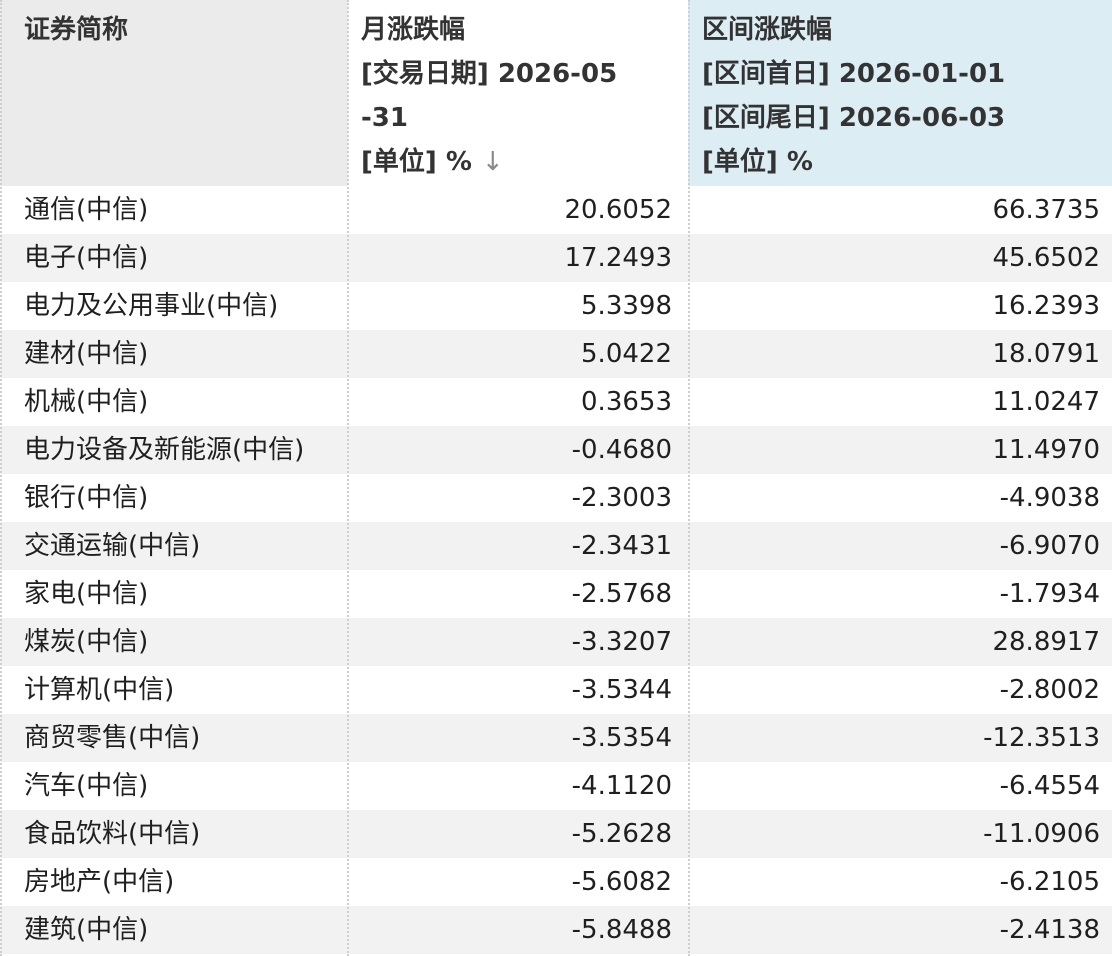  Describe the element at coordinates (556, 882) in the screenshot. I see `table-row: 房地产(中信) -5.6082 -6.2105` at that location.